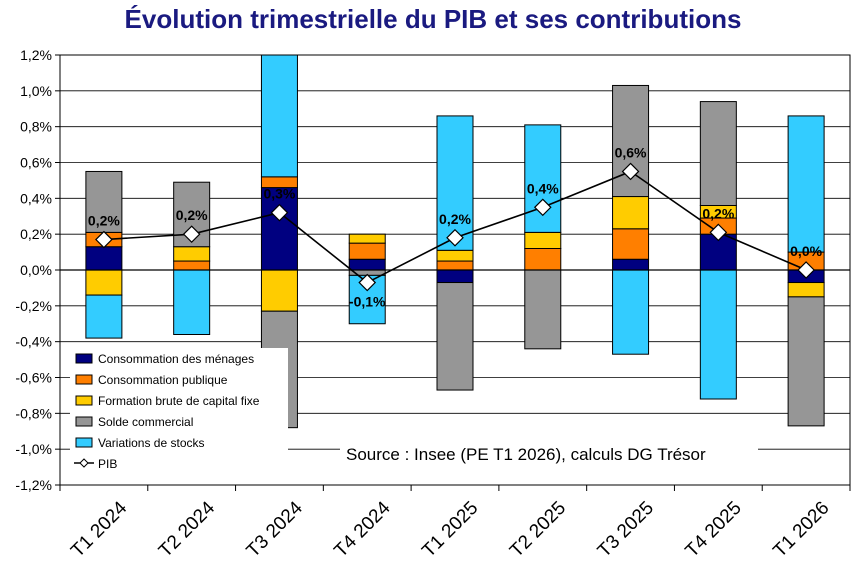 The height and width of the screenshot is (566, 866). What do you see at coordinates (163, 380) in the screenshot?
I see `legend-label: Consommation publique` at bounding box center [163, 380].